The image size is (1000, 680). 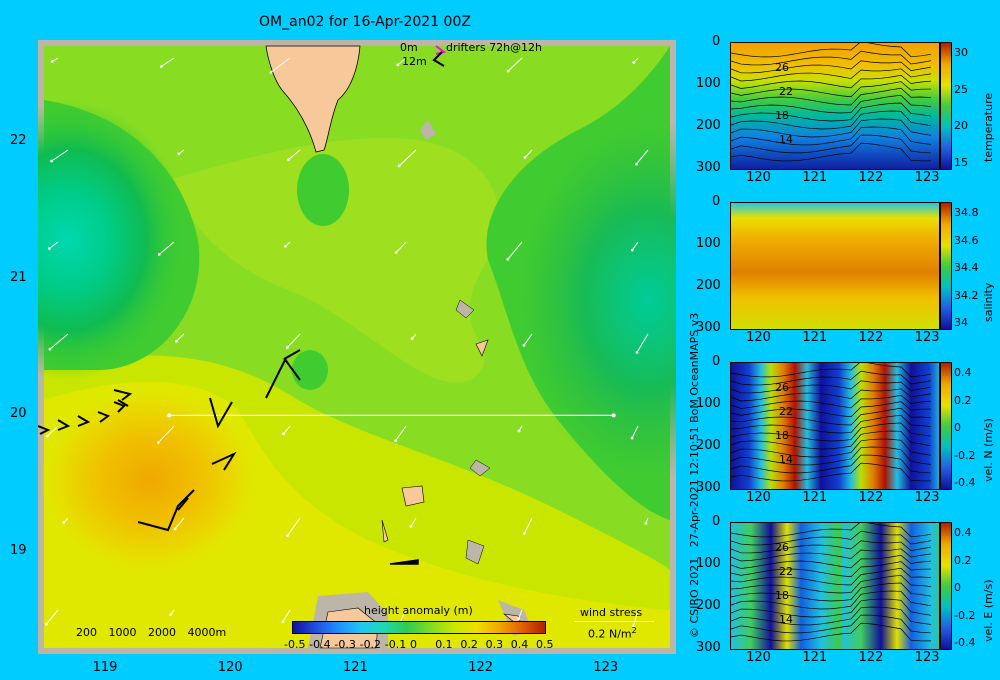 What do you see at coordinates (207, 632) in the screenshot?
I see `bathy-label: 4000m` at bounding box center [207, 632].